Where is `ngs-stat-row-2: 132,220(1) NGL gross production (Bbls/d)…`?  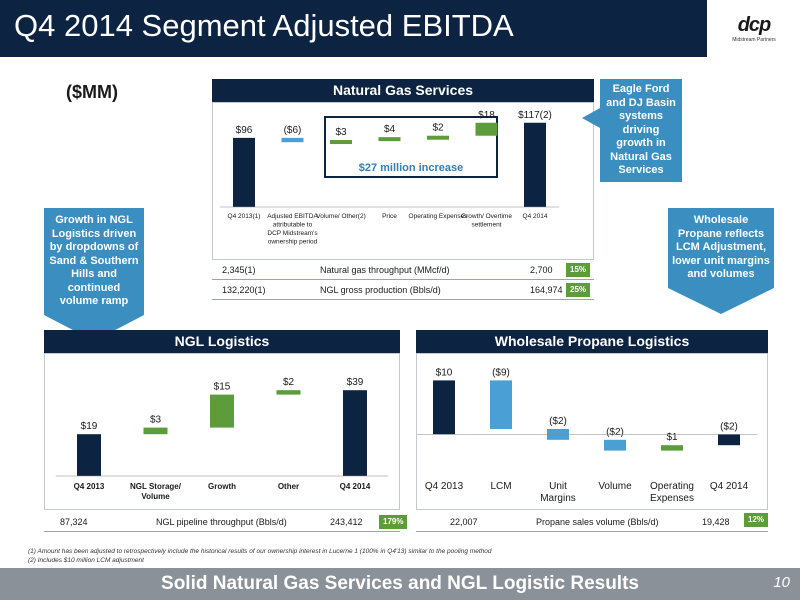
ngs-stat-row-2: 132,220(1) NGL gross production (Bbls/d)… is located at coordinates (403, 290).